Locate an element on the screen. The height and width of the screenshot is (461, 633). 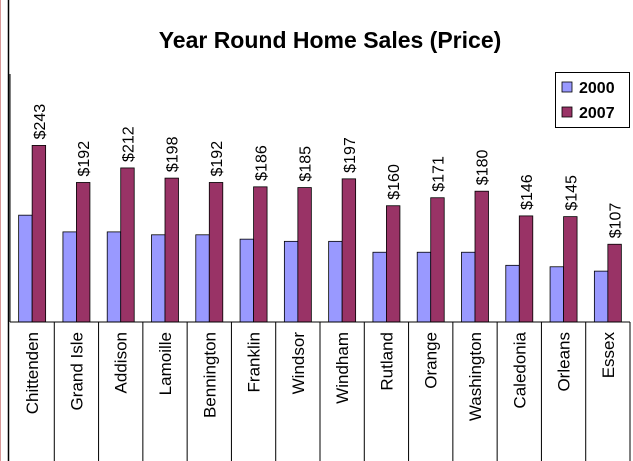
x-tick-label: Caledonia is located at coordinates (519, 369).